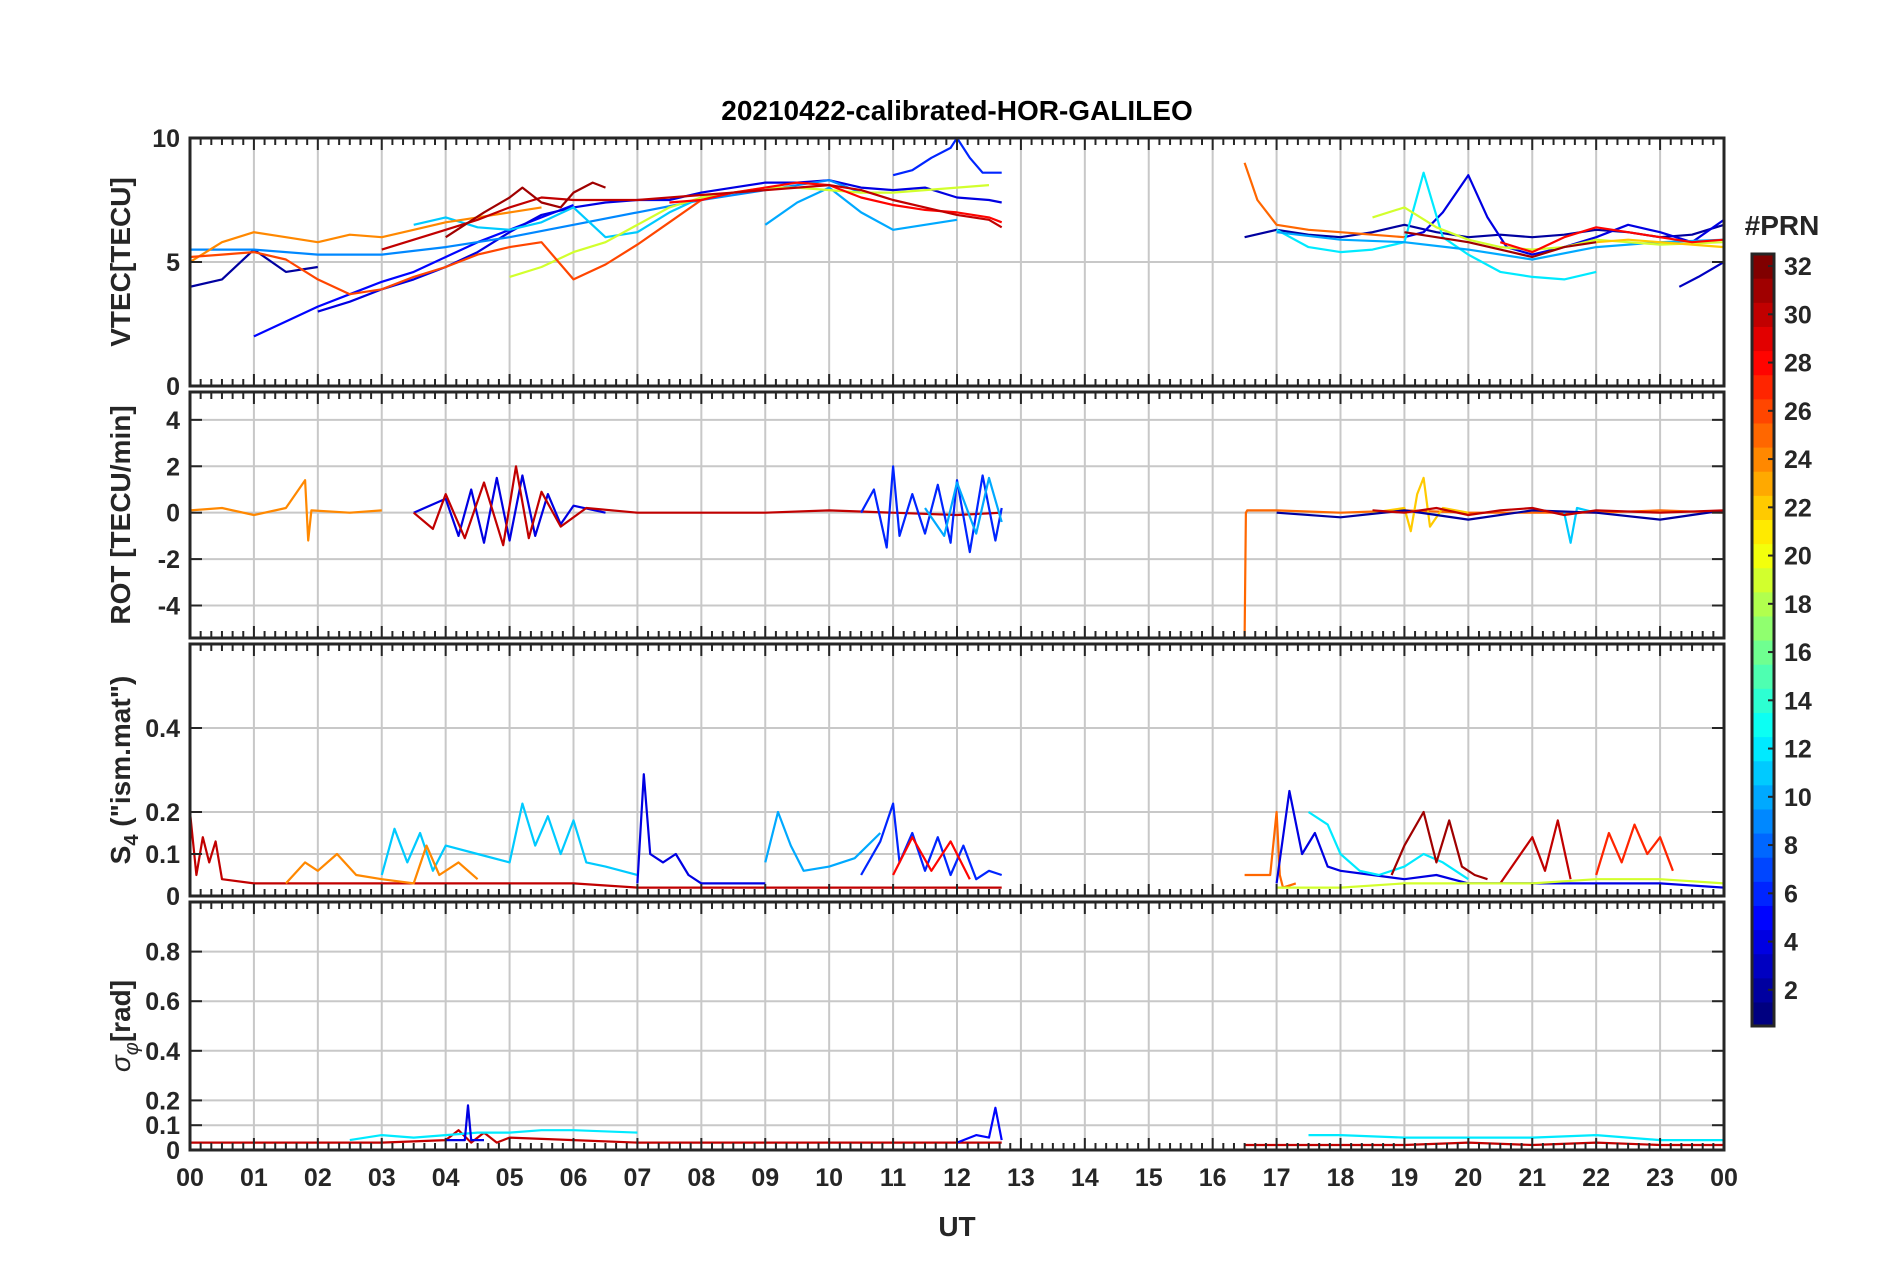 Image resolution: width=1902 pixels, height=1272 pixels. Describe the element at coordinates (1798, 460) in the screenshot. I see `colorbar-tick-label: 24` at that location.